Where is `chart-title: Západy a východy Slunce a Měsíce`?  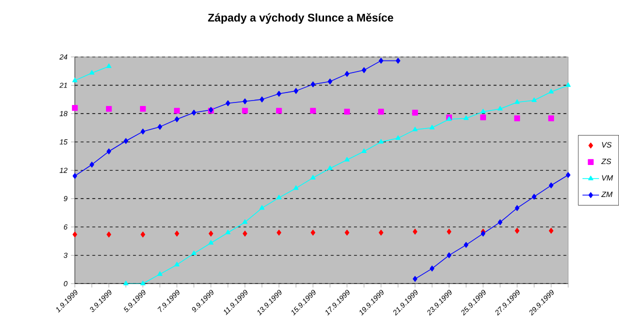 chart-title: Západy a východy Slunce a Měsíce is located at coordinates (301, 18).